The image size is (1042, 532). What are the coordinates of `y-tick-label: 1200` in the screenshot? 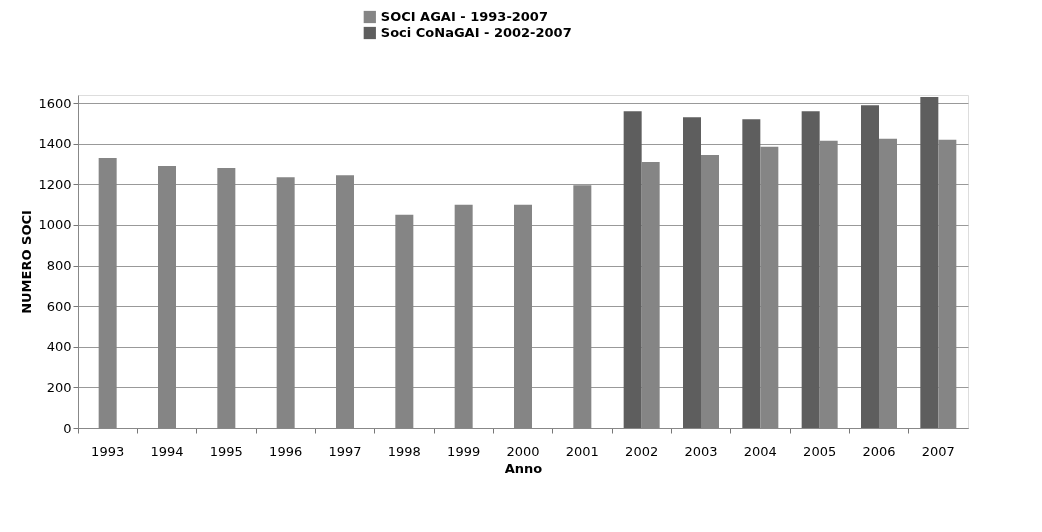 It's located at (55, 184).